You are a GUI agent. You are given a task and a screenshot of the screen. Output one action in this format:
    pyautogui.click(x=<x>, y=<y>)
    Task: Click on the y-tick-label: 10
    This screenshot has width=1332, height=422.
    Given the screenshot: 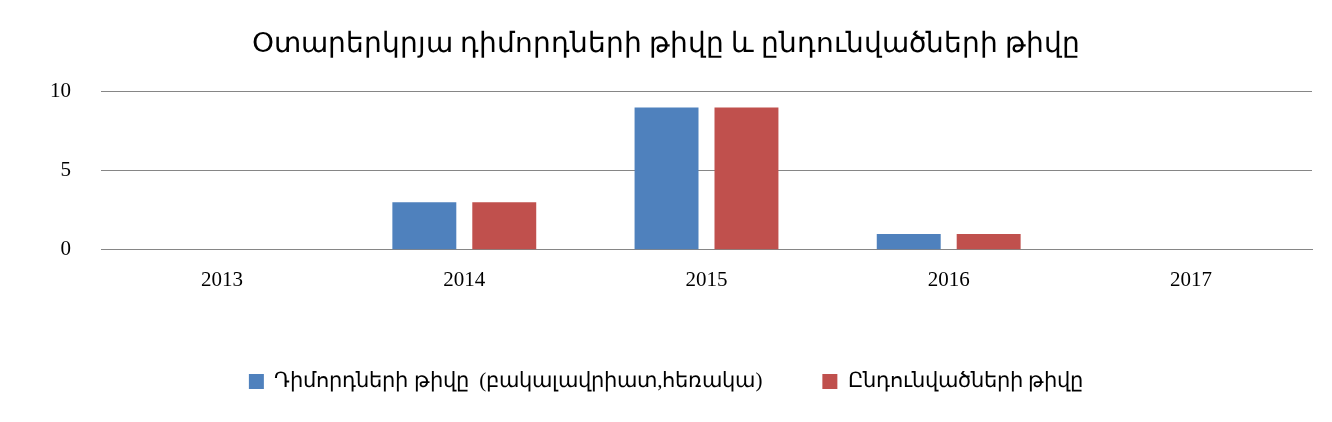 What is the action you would take?
    pyautogui.click(x=60, y=90)
    